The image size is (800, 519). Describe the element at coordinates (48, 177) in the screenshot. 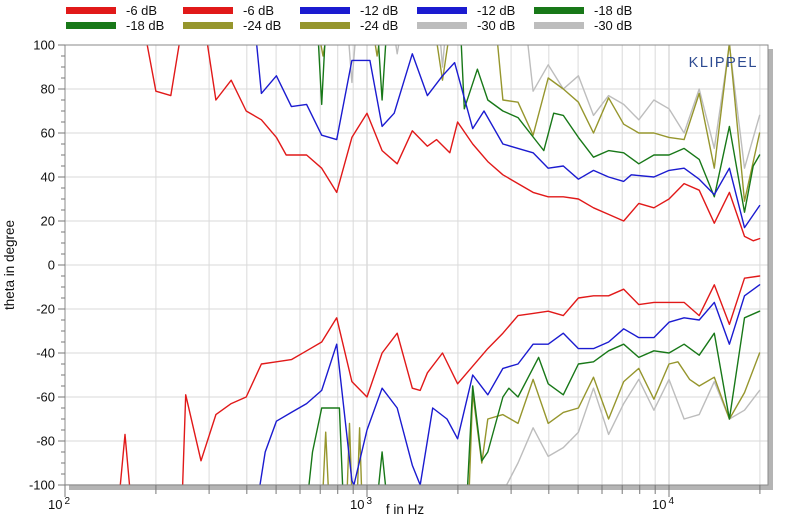

I see `y-tick-label: 40` at that location.